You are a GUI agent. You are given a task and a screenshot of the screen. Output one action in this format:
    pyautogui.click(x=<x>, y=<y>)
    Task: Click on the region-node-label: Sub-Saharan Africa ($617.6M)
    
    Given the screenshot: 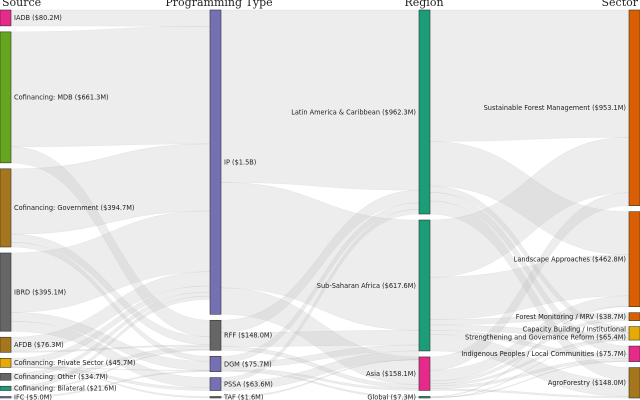 What is the action you would take?
    pyautogui.click(x=366, y=286)
    